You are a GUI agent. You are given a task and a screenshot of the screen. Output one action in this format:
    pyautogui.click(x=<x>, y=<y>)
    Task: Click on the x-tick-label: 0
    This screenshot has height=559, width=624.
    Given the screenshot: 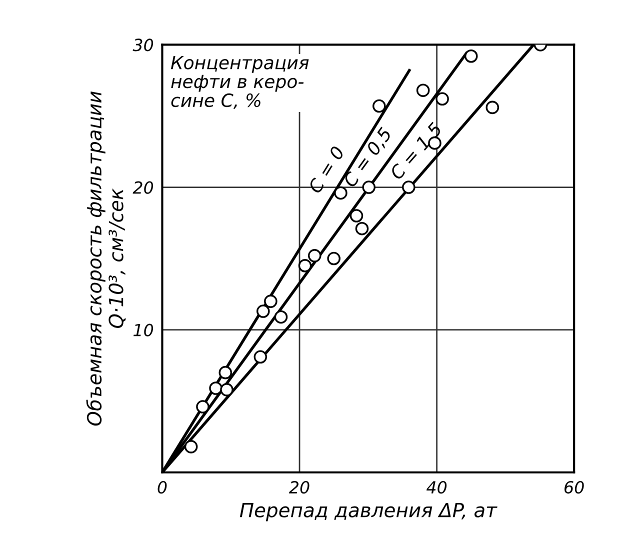 What is the action you would take?
    pyautogui.click(x=162, y=487)
    